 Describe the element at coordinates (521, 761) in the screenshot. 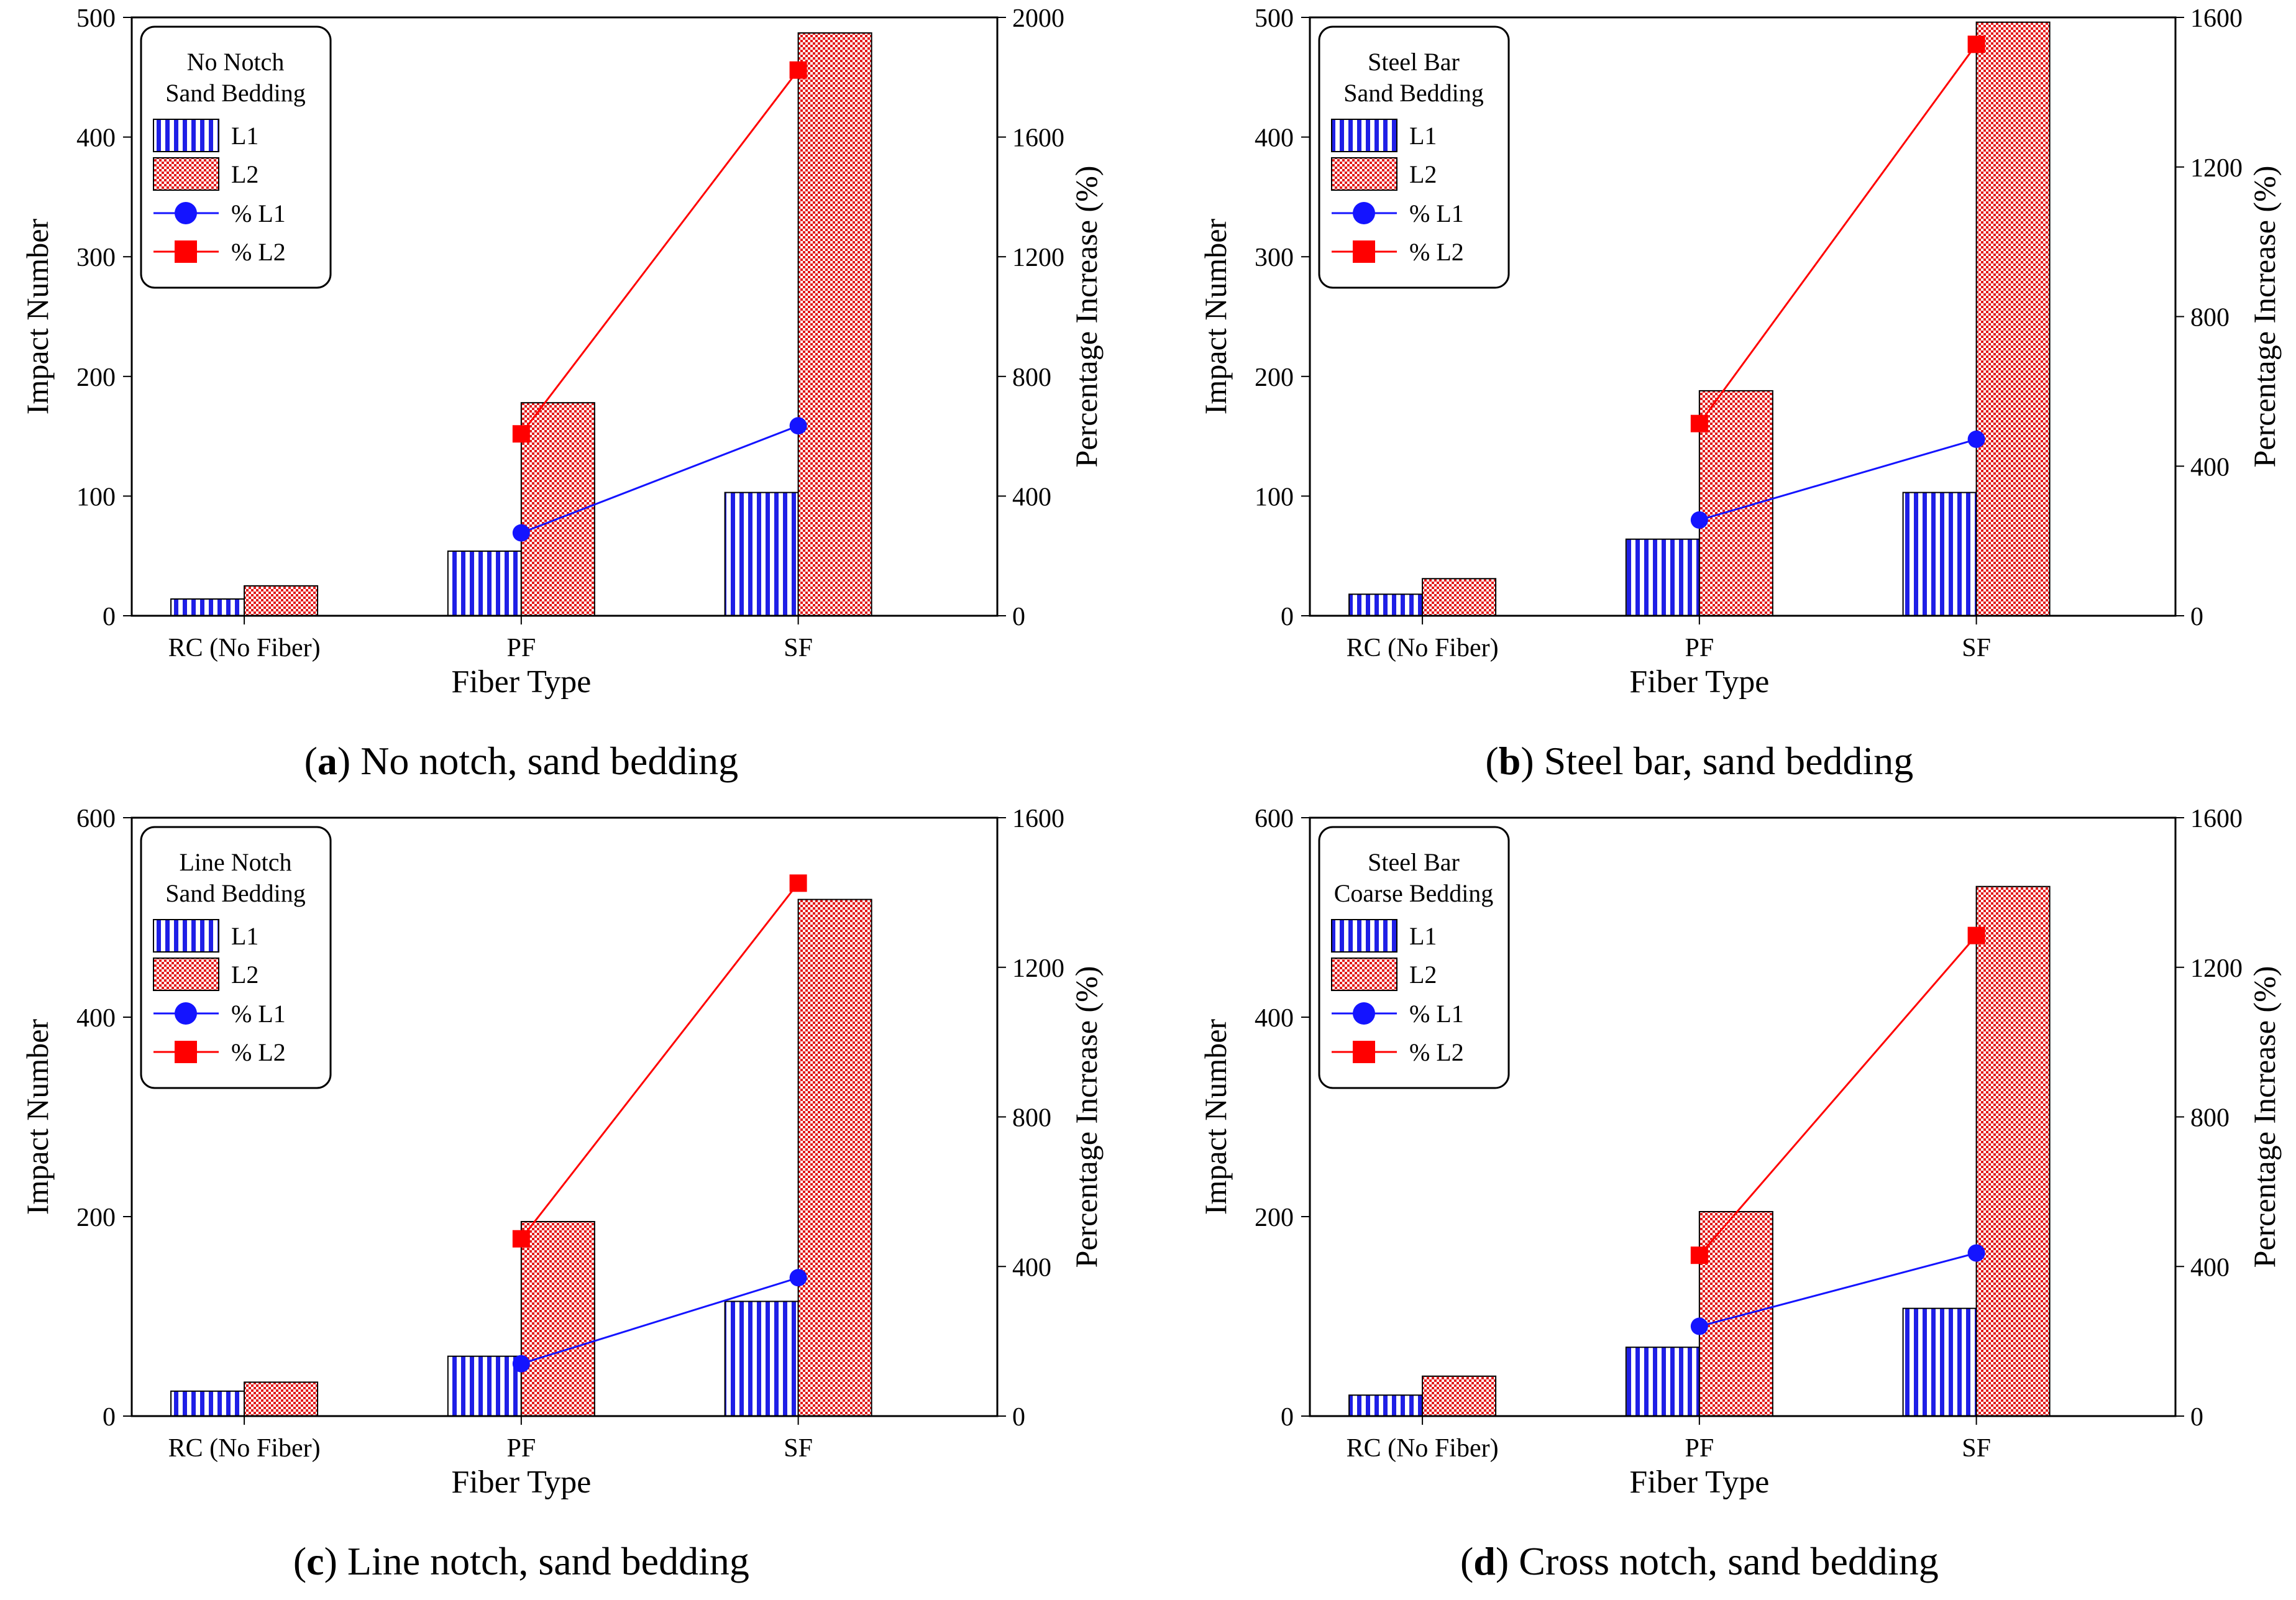

I see `panel-caption: (a) No notch, sand bedding` at that location.